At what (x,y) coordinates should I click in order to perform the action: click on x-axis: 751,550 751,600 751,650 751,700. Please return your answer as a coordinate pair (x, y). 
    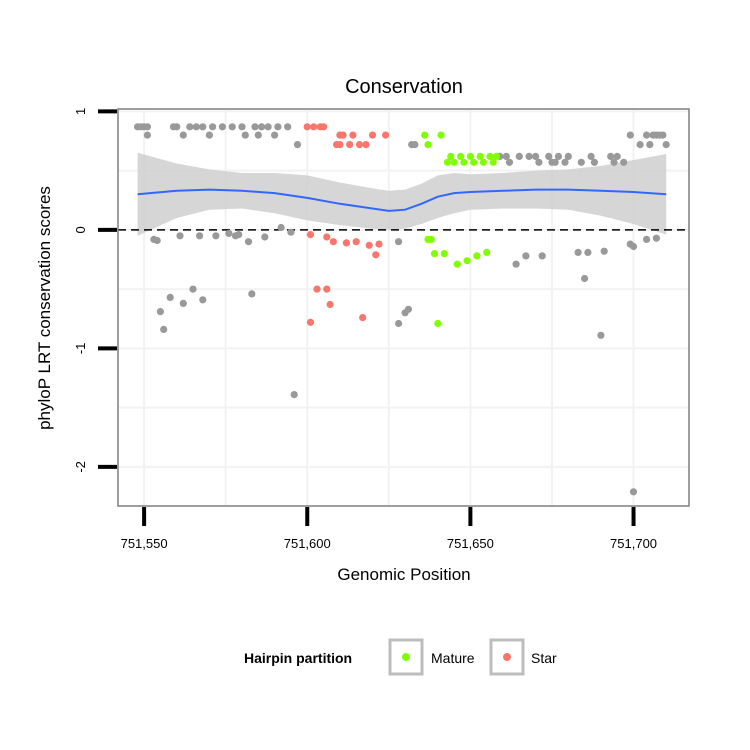
    Looking at the image, I should click on (389, 529).